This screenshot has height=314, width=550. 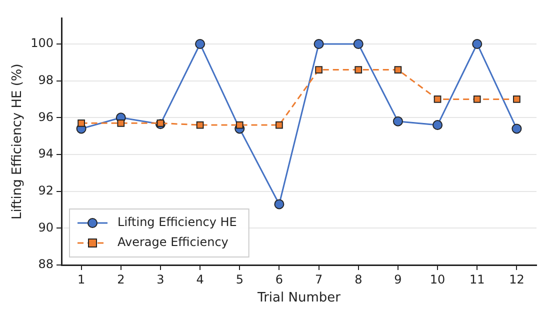 What do you see at coordinates (46, 227) in the screenshot?
I see `y-tick-label: 90` at bounding box center [46, 227].